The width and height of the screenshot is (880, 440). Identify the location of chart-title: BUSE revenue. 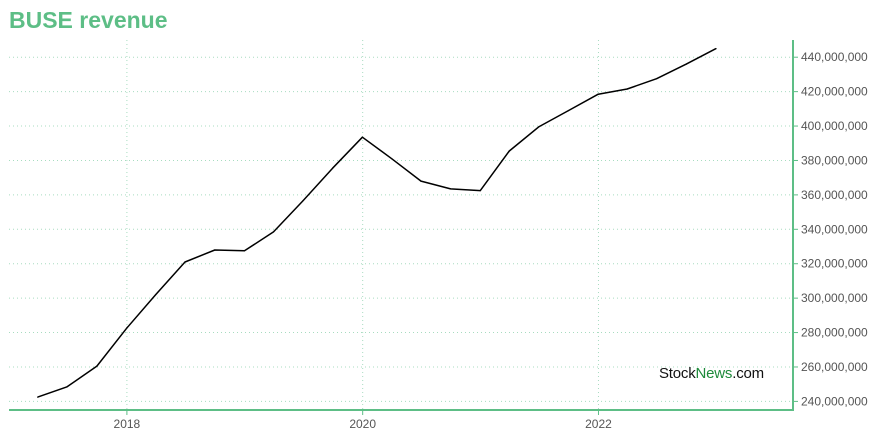
(88, 20).